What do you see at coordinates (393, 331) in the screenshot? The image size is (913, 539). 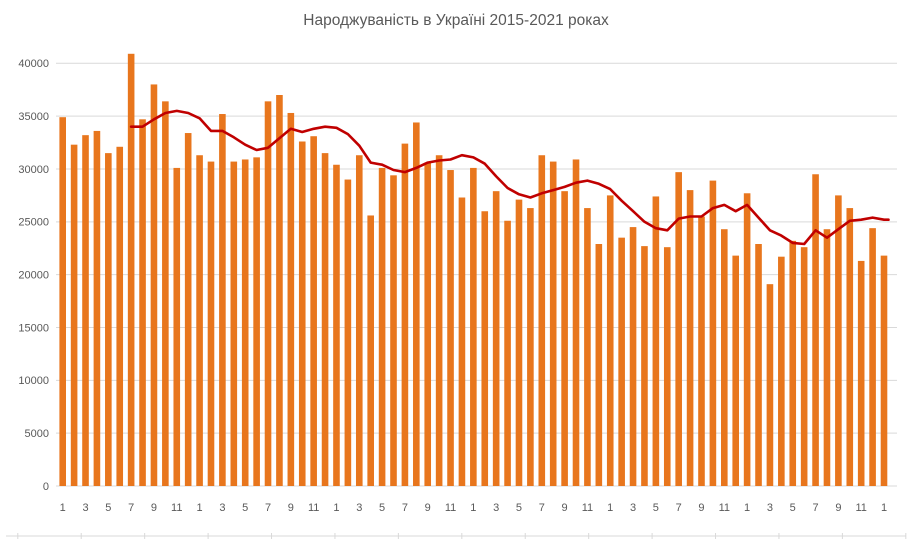 I see `bar-m30` at bounding box center [393, 331].